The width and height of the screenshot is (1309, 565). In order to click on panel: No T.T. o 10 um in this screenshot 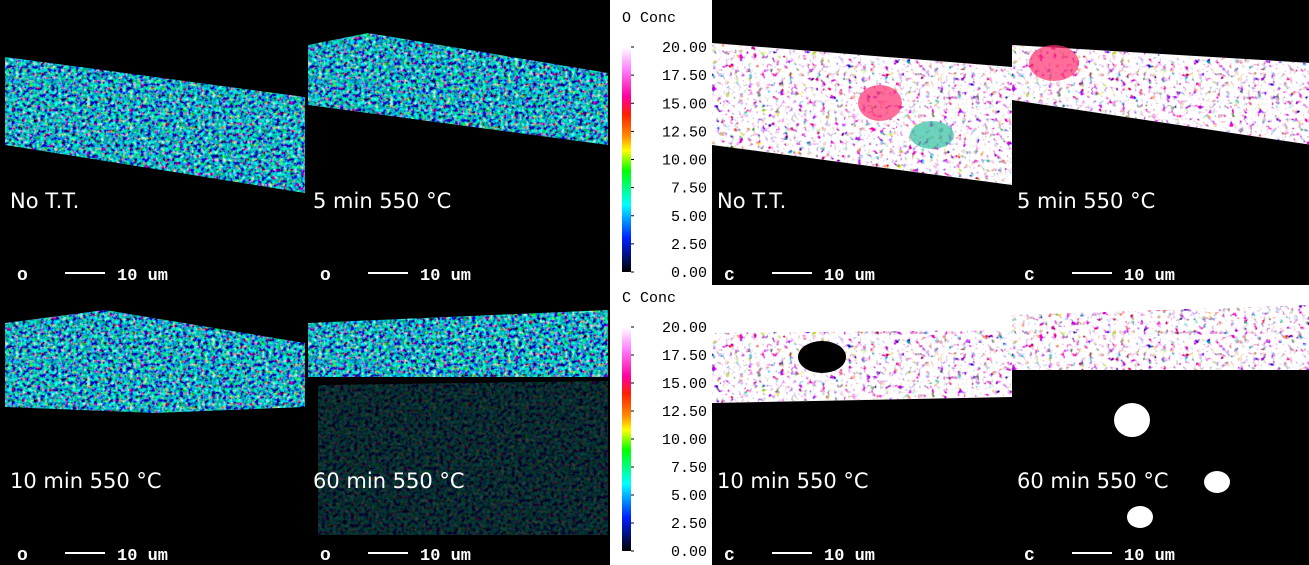, I will do `click(155, 171)`.